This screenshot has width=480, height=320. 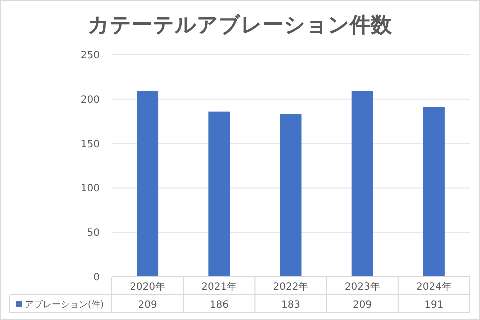 What do you see at coordinates (434, 305) in the screenshot?
I see `data-label: 191` at bounding box center [434, 305].